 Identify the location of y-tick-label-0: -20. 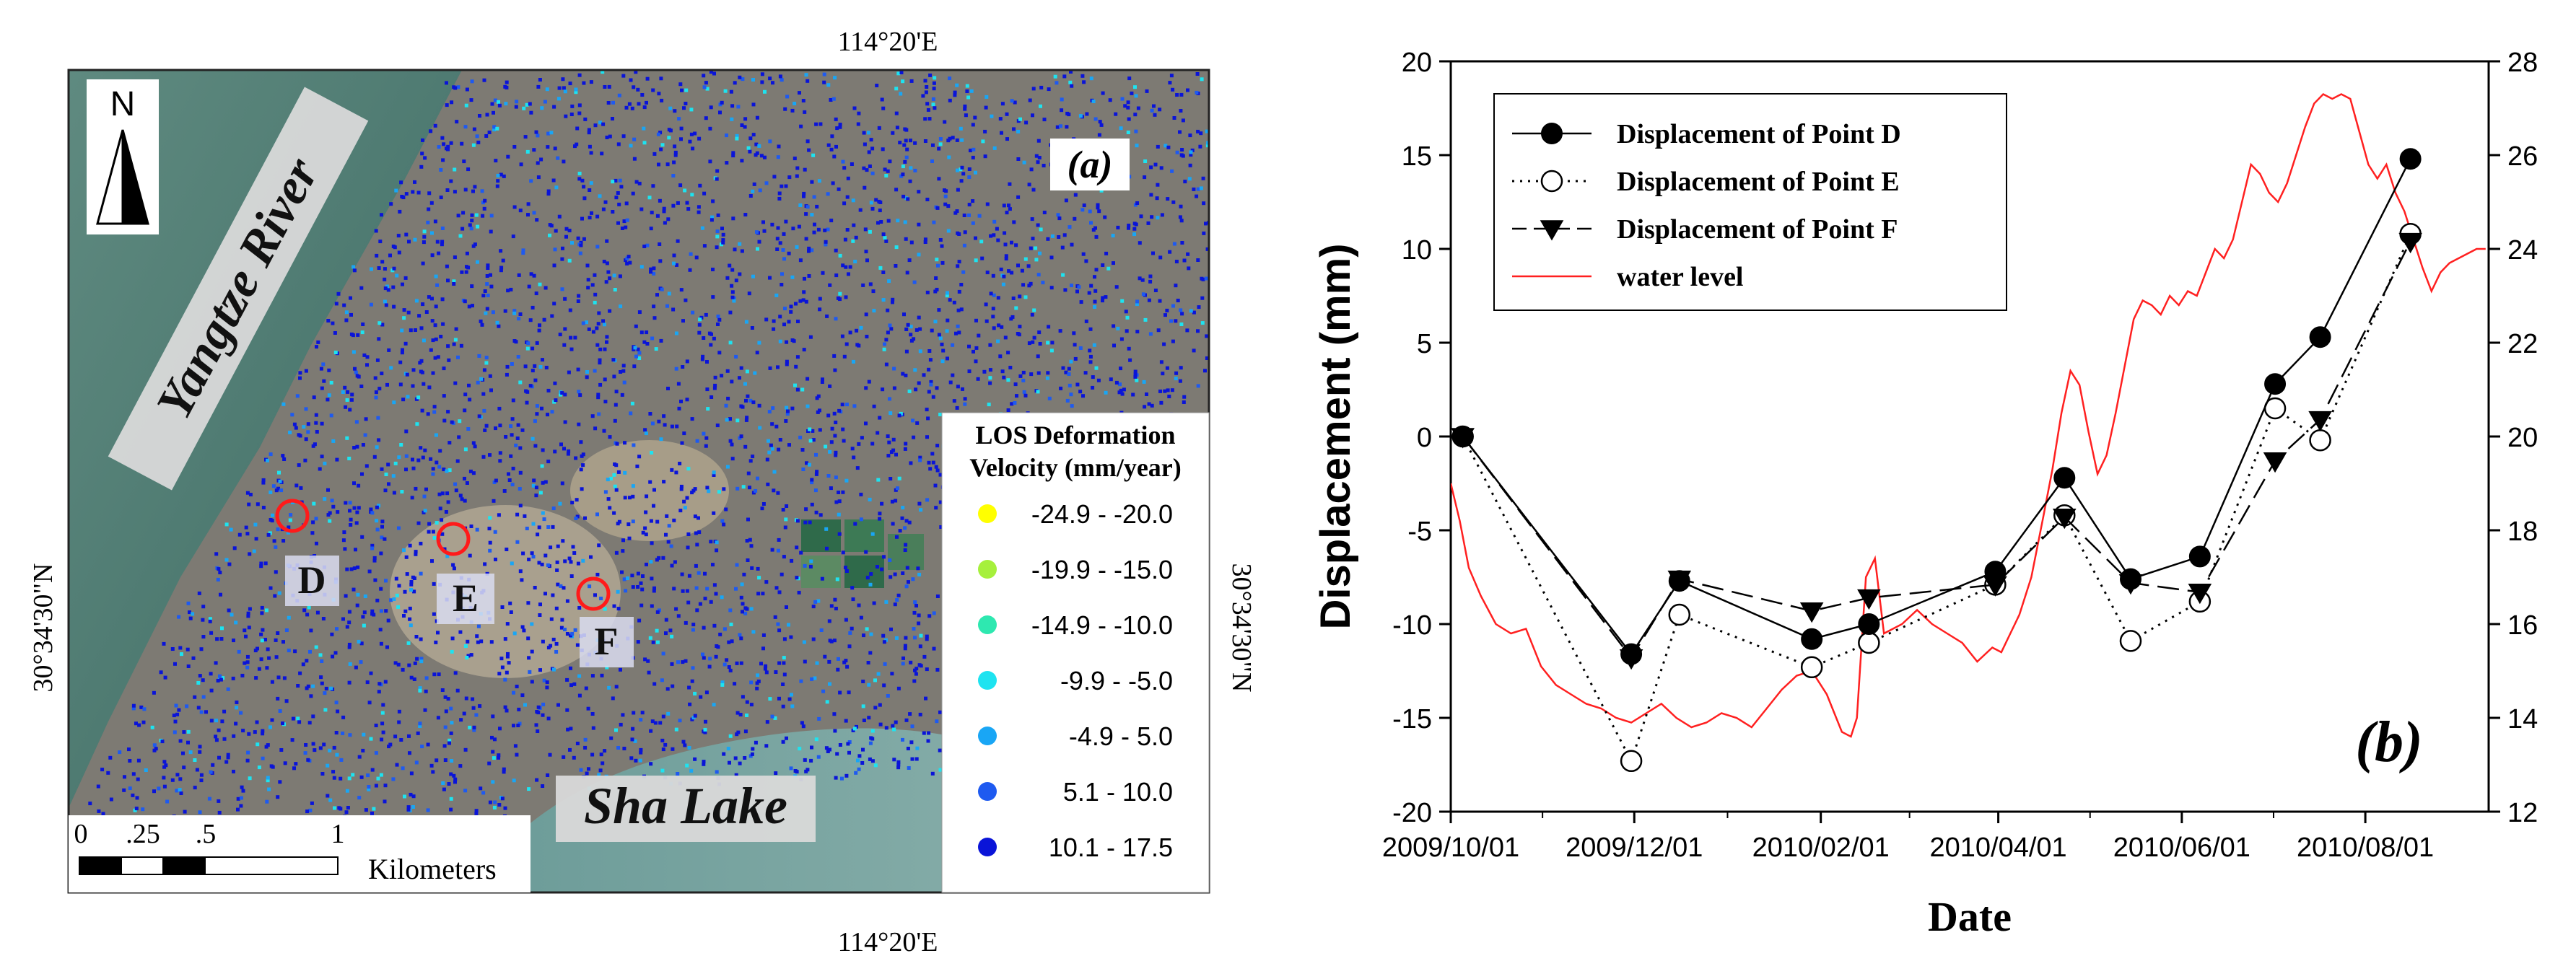
(1412, 813).